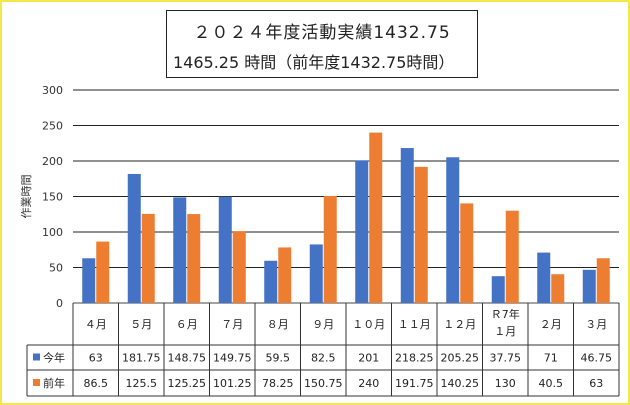 This screenshot has height=405, width=630. Describe the element at coordinates (36, 382) in the screenshot. I see `legend-key-previous` at that location.